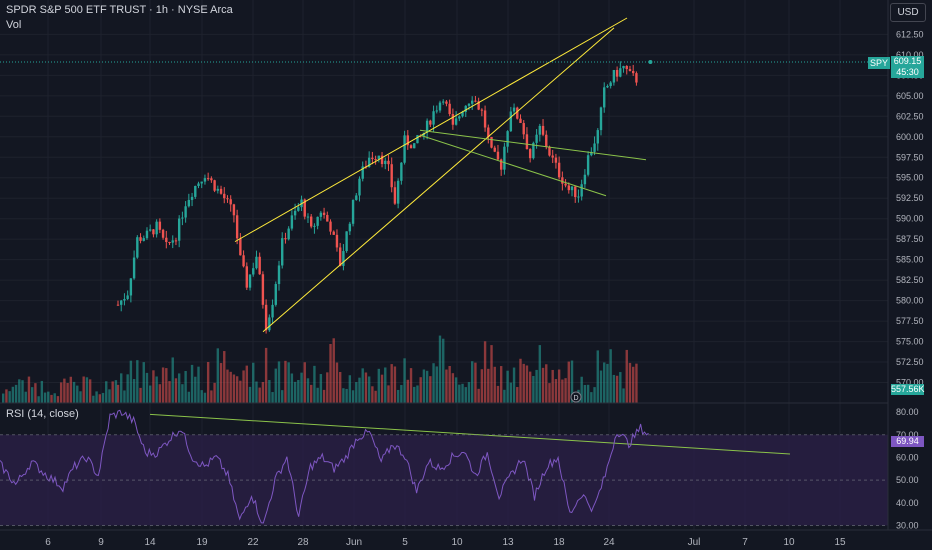  I want to click on currency-button: USD, so click(908, 12).